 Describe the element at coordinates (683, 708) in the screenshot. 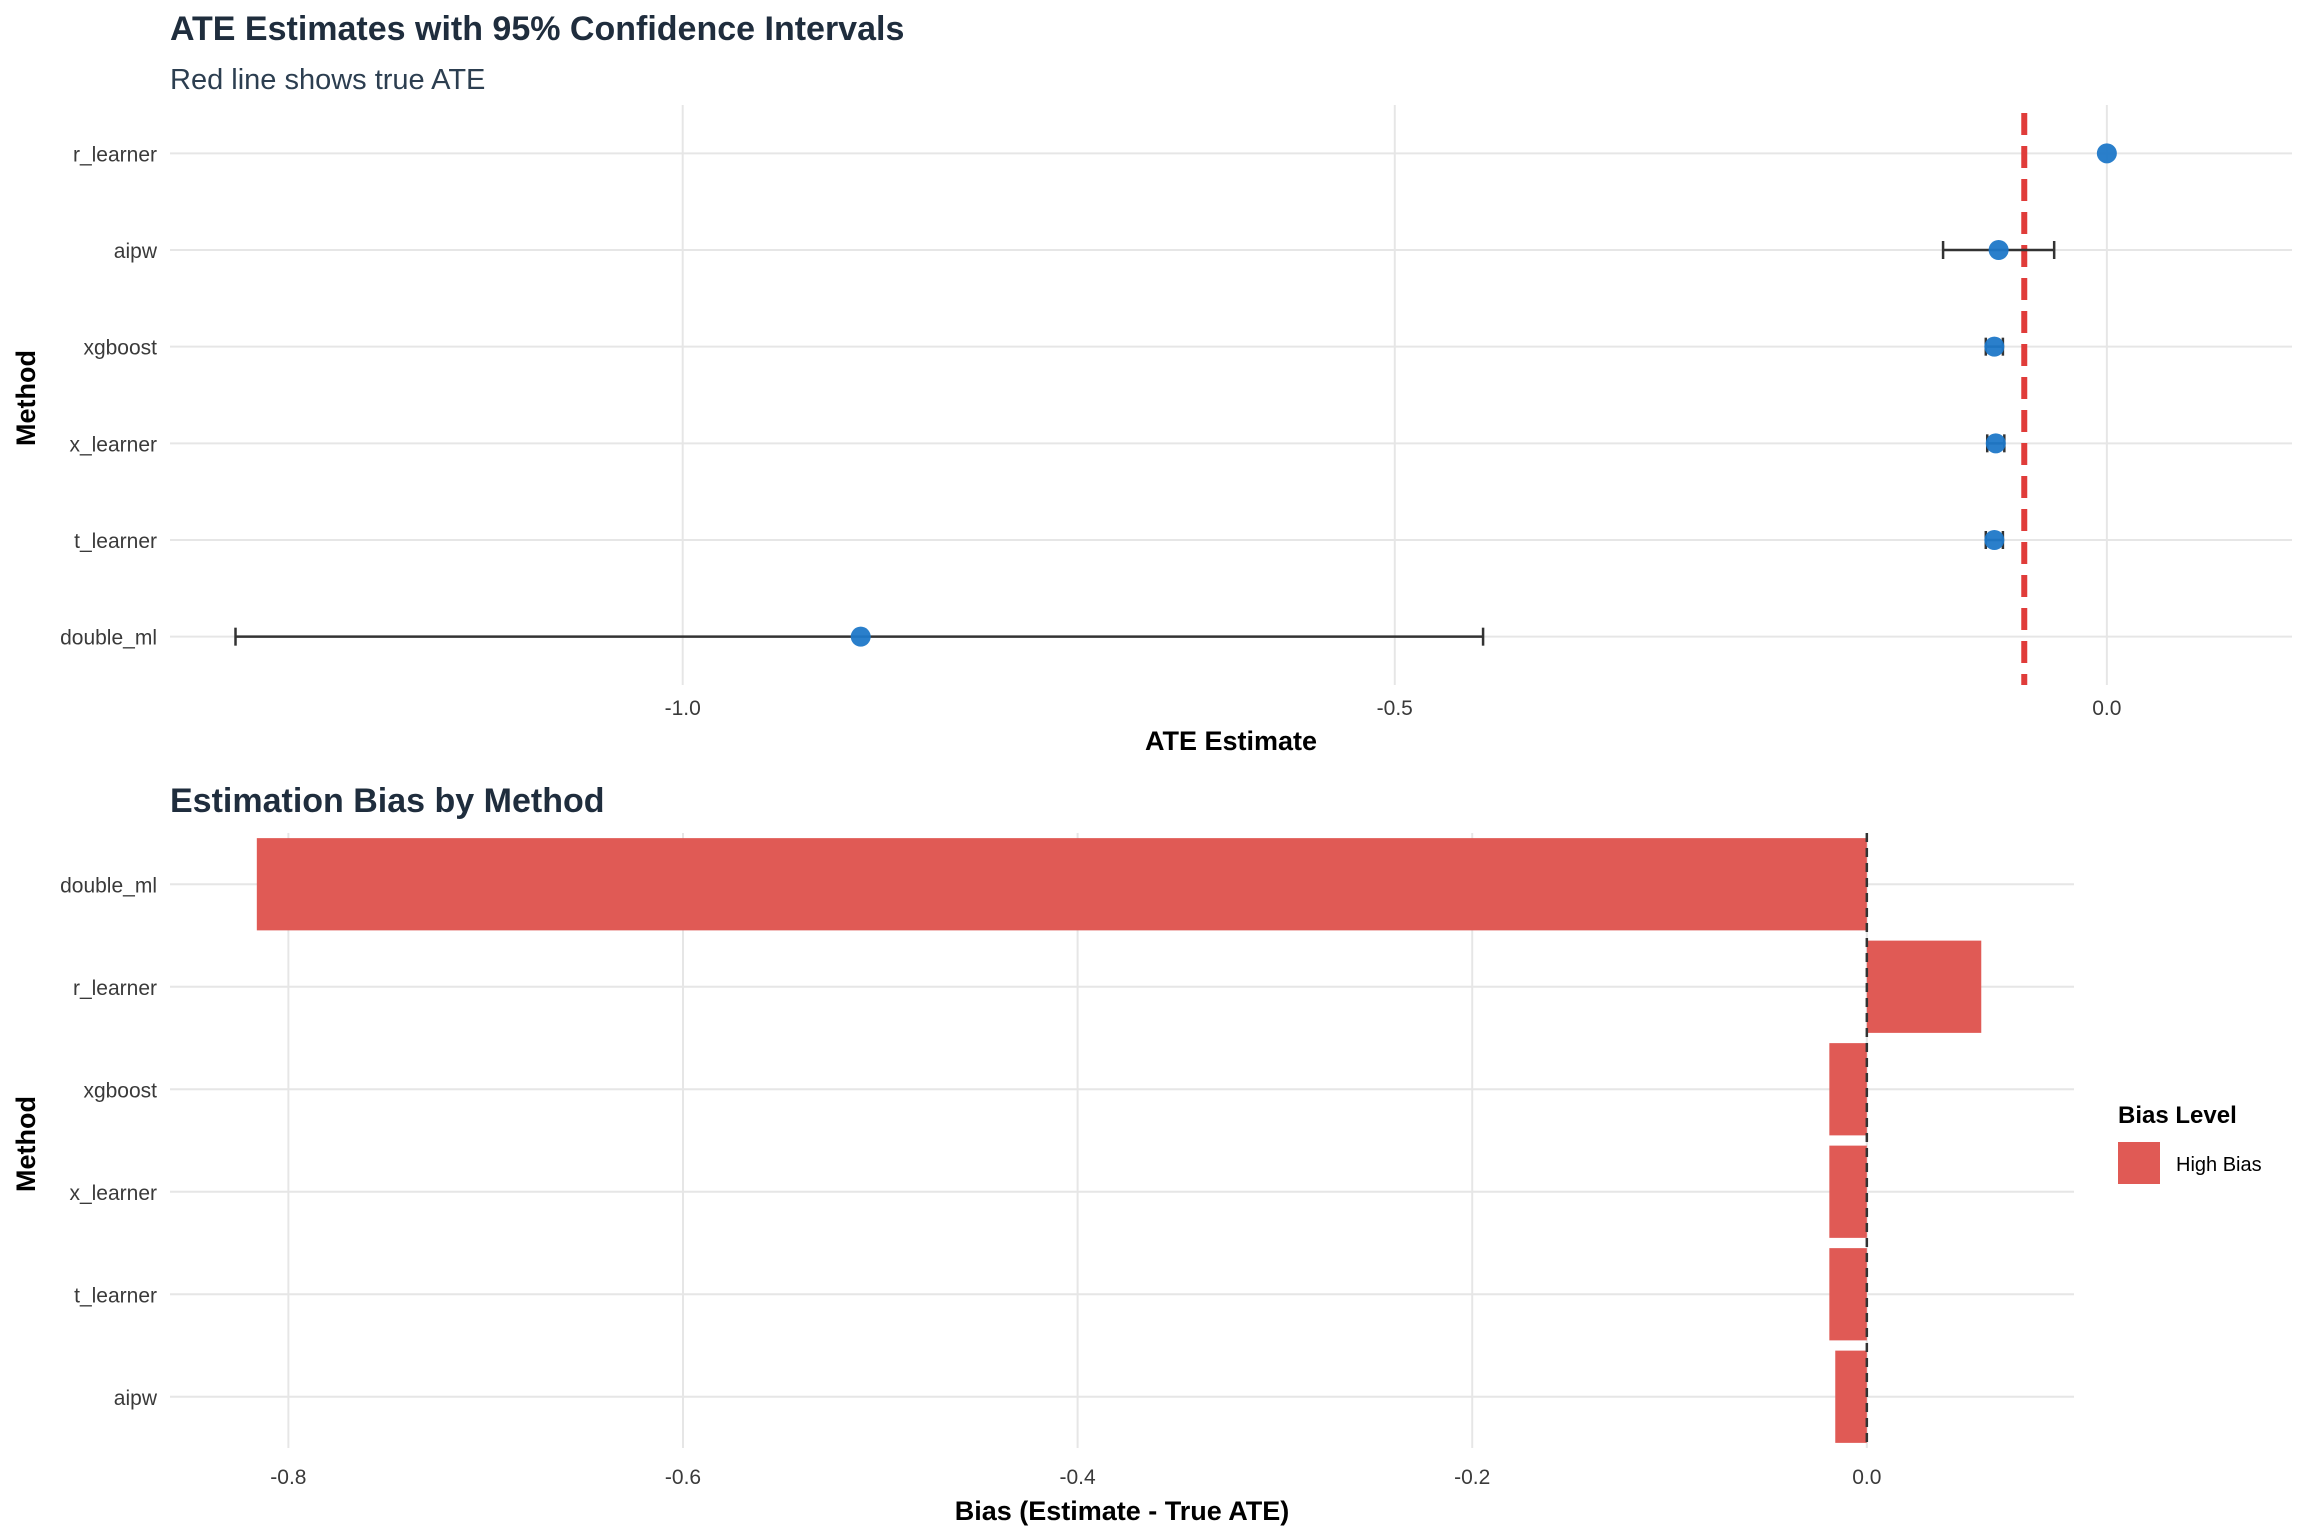

I see `panel1-x-tick-label: -1.0` at that location.